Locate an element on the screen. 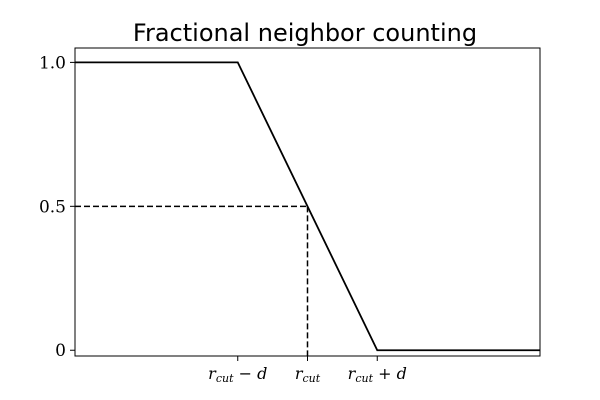 The image size is (600, 400). y-tick-label-2: 1.0 is located at coordinates (52, 63).